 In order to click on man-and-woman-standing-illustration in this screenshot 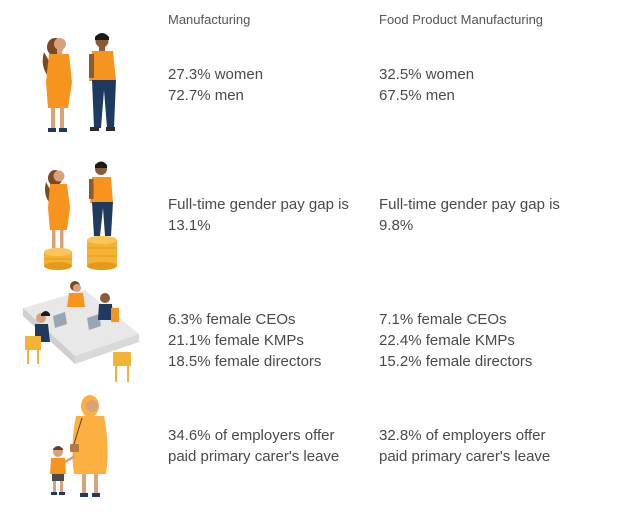, I will do `click(79, 82)`.